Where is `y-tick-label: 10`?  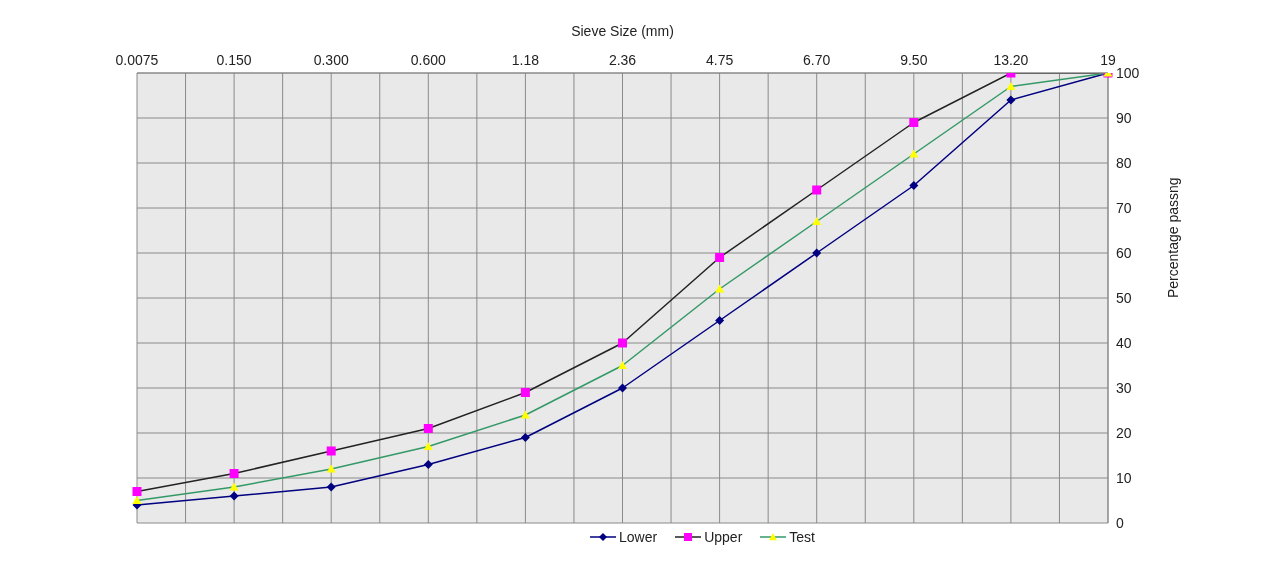
y-tick-label: 10 is located at coordinates (1124, 477).